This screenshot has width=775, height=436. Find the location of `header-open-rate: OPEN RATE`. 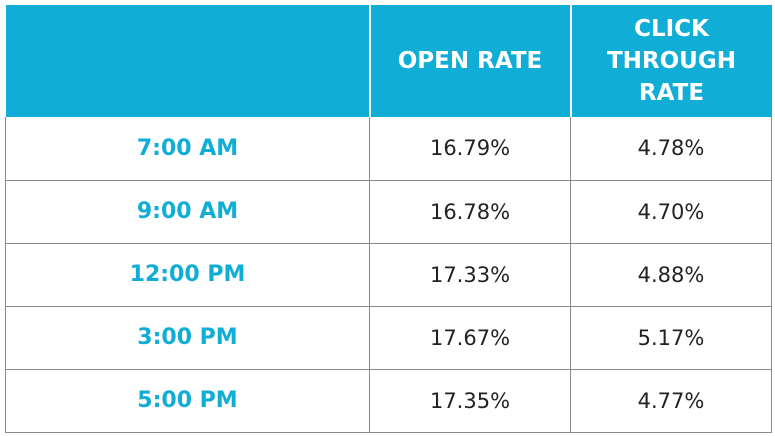

header-open-rate: OPEN RATE is located at coordinates (470, 61).